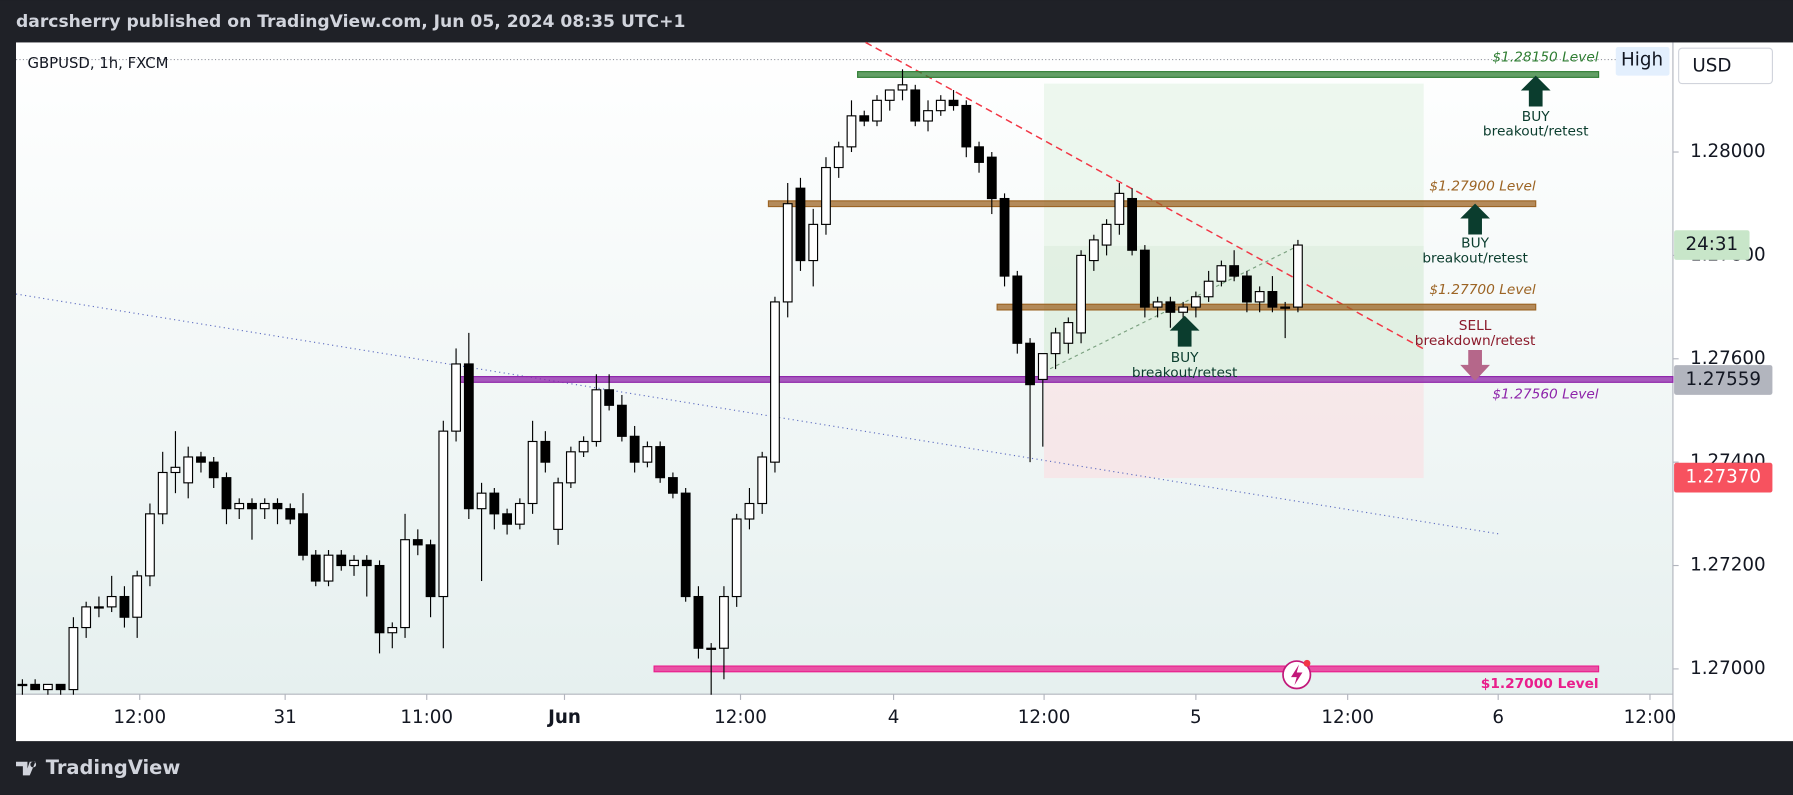 The image size is (1793, 795). What do you see at coordinates (1482, 187) in the screenshot?
I see `level-label: $1.27900 Level` at bounding box center [1482, 187].